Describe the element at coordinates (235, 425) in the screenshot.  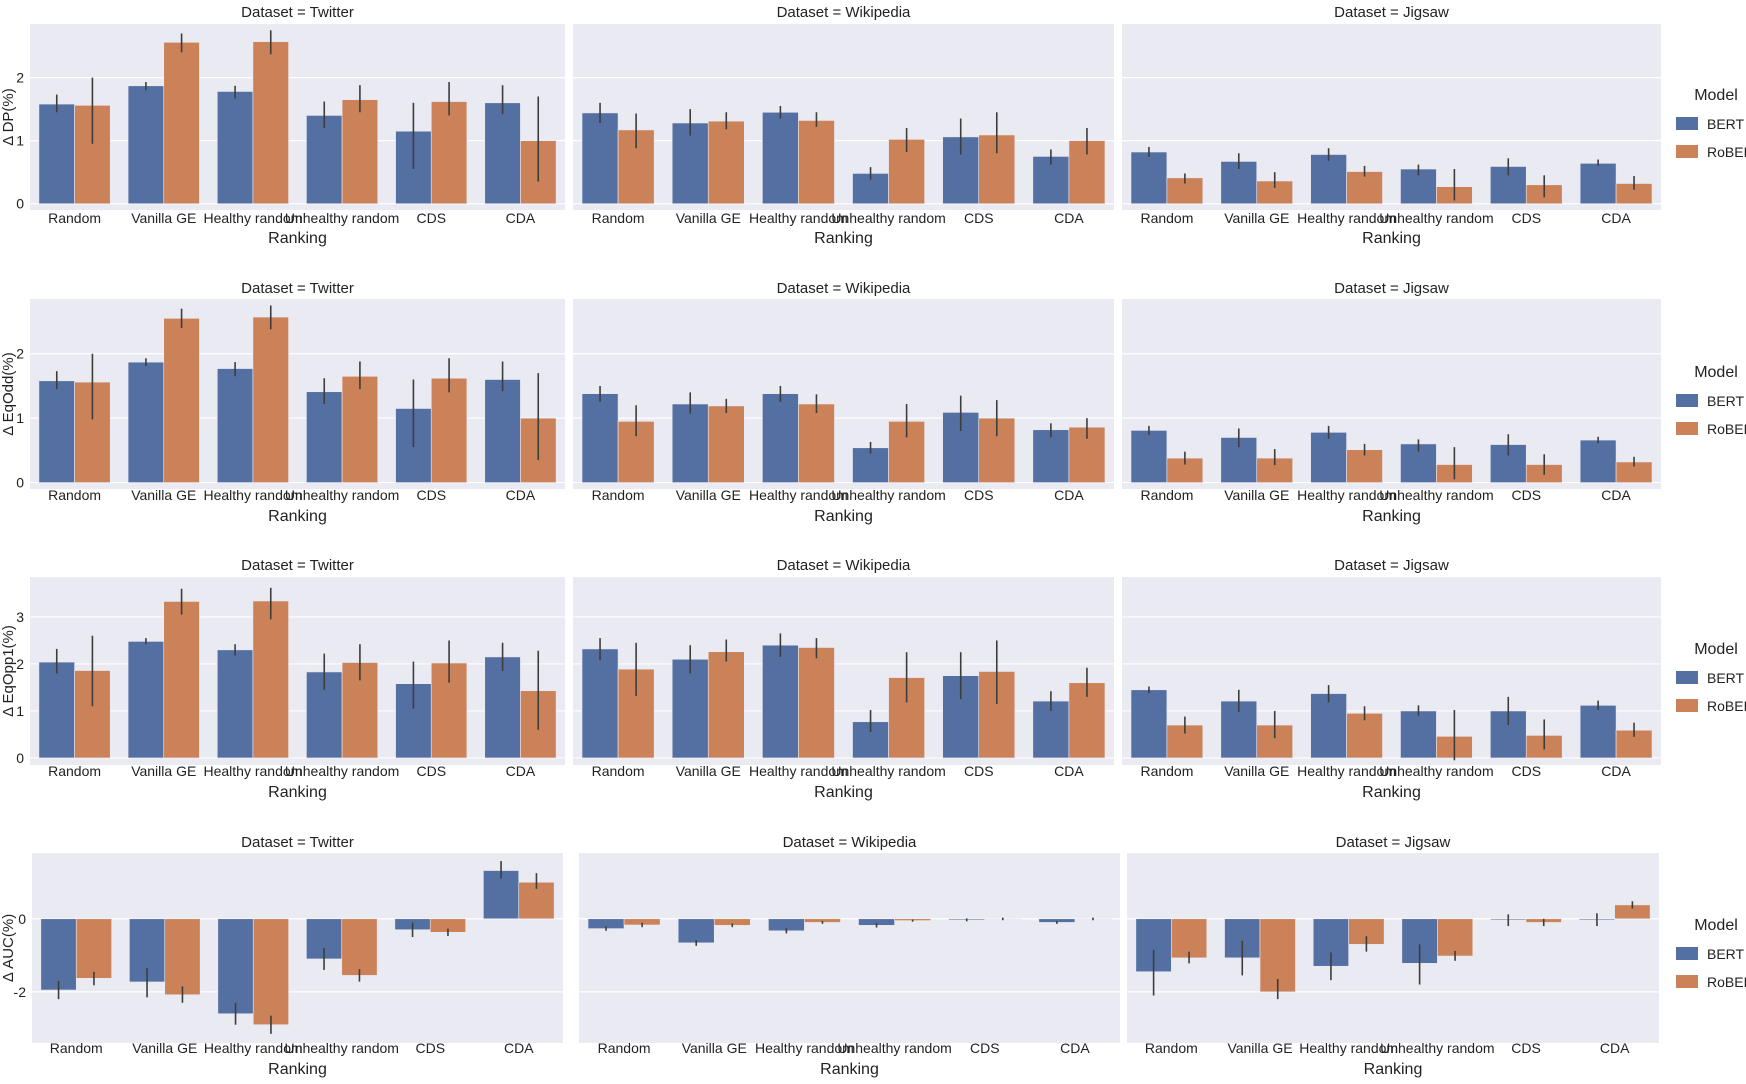
I see `bar-twitter-healthy-random-bert` at that location.